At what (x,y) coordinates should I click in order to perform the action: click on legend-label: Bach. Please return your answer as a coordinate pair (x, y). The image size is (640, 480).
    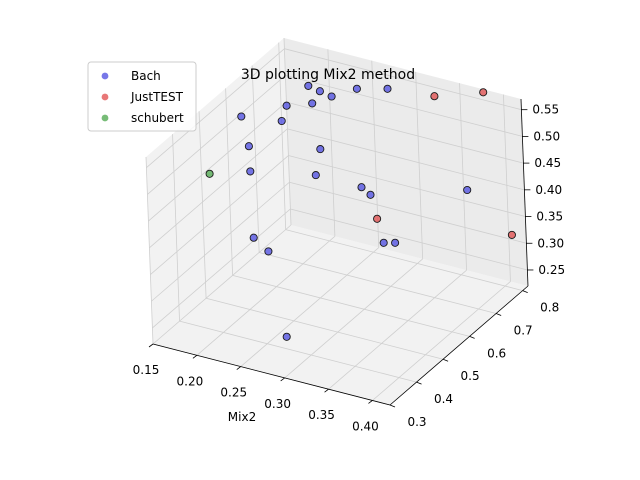
    Looking at the image, I should click on (146, 76).